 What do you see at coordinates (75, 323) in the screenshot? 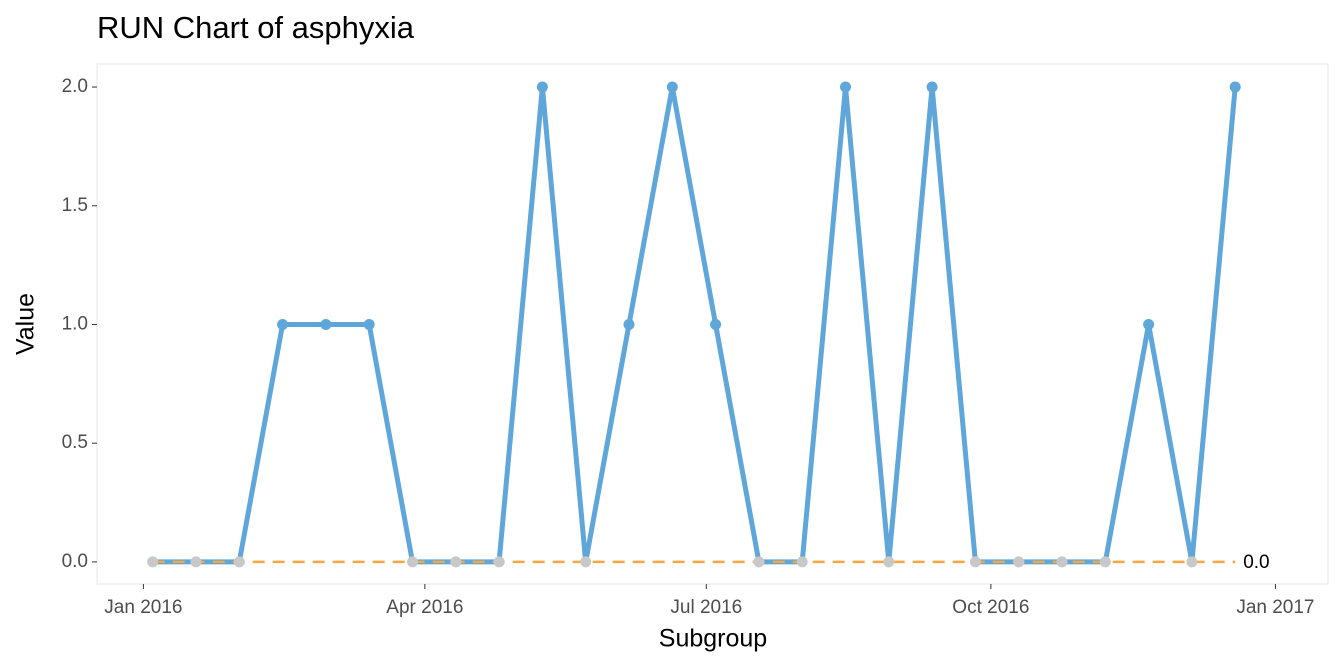
I see `y-tick-label: 1.0` at bounding box center [75, 323].